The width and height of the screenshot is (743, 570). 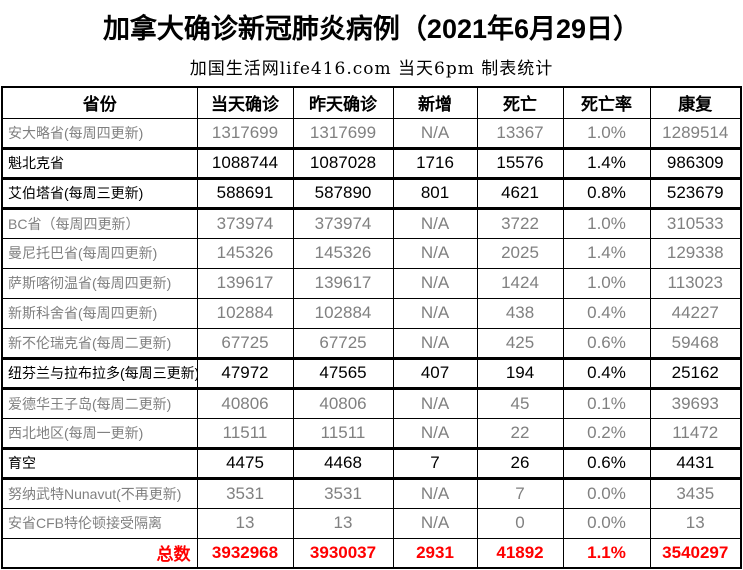 What do you see at coordinates (245, 463) in the screenshot?
I see `cell-value: 4475` at bounding box center [245, 463].